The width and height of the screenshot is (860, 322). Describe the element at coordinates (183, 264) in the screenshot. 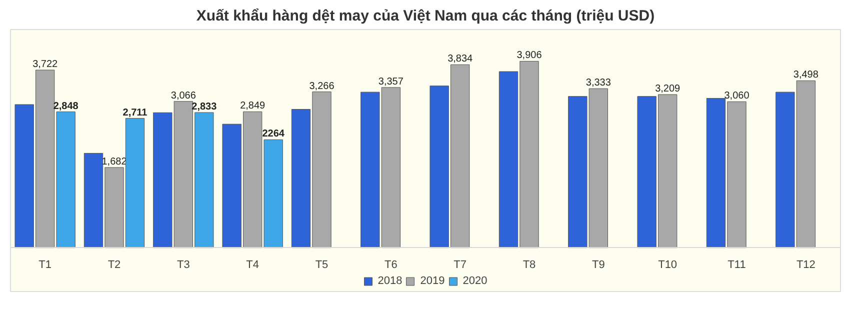

I see `x-tick-label: T3` at that location.